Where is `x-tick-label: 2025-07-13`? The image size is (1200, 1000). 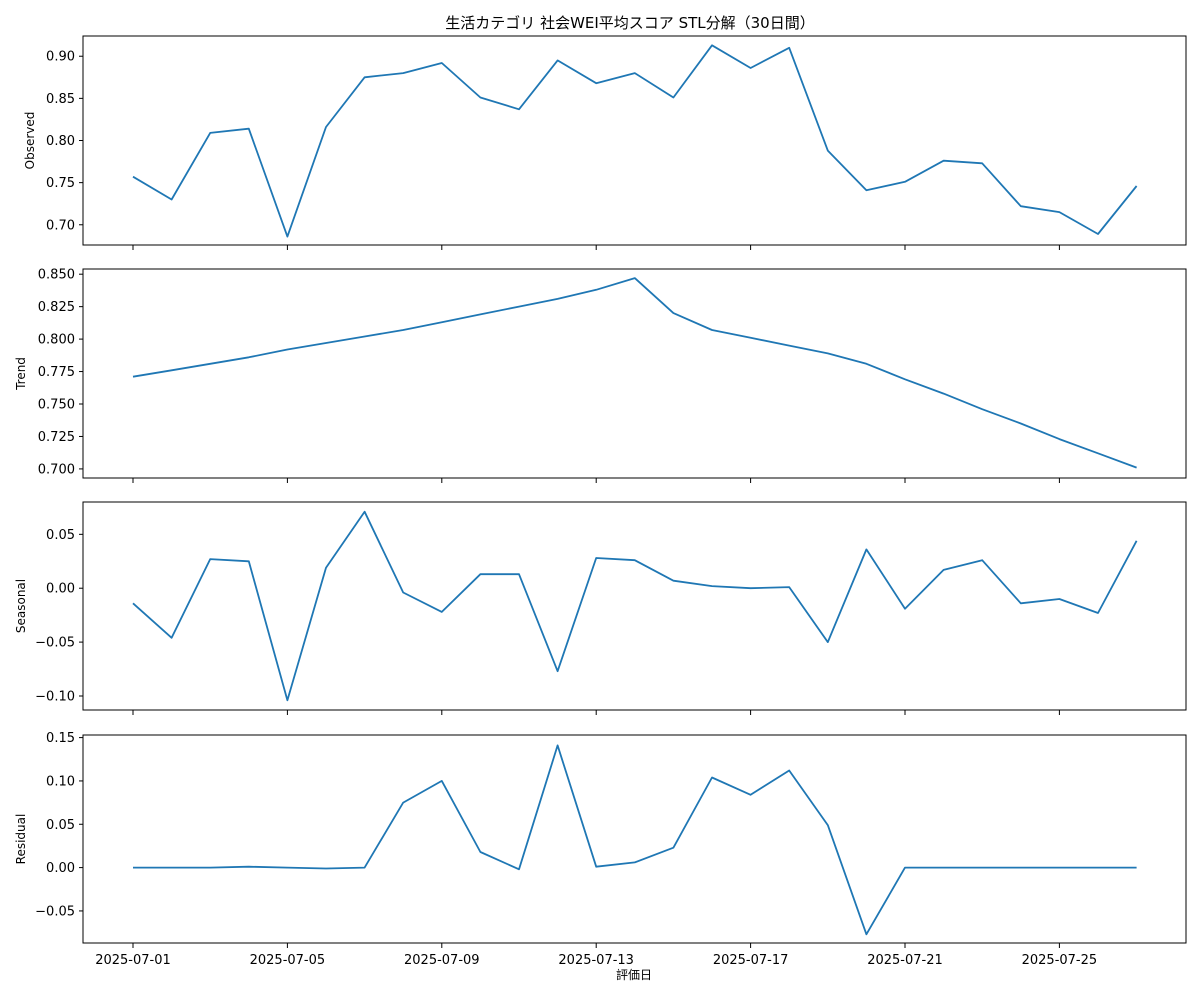 x-tick-label: 2025-07-13 is located at coordinates (596, 960).